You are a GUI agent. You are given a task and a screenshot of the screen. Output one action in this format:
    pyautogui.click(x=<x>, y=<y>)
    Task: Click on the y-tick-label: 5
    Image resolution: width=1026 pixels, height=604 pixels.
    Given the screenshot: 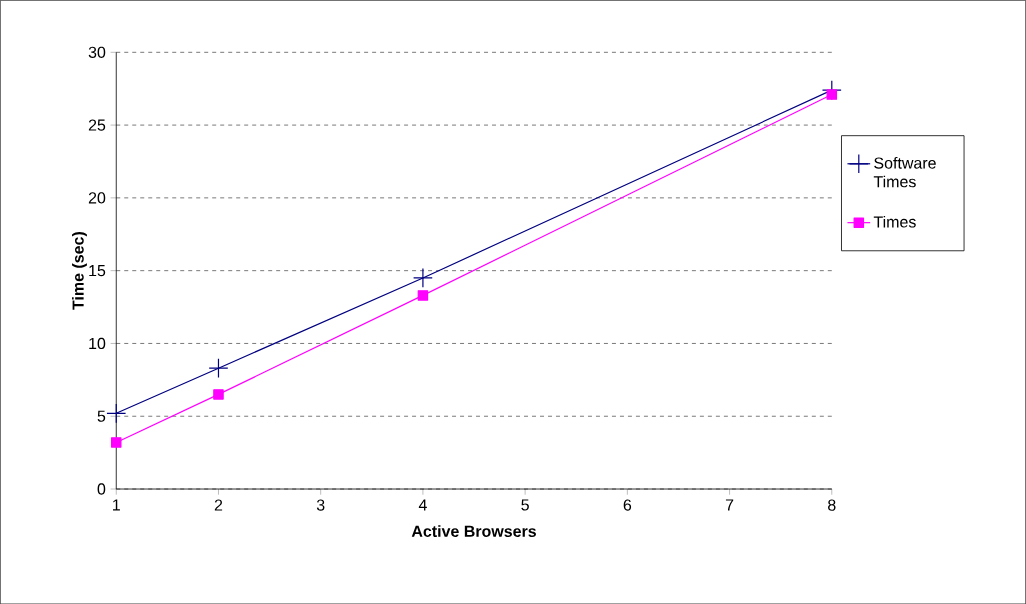 What is the action you would take?
    pyautogui.click(x=101, y=416)
    